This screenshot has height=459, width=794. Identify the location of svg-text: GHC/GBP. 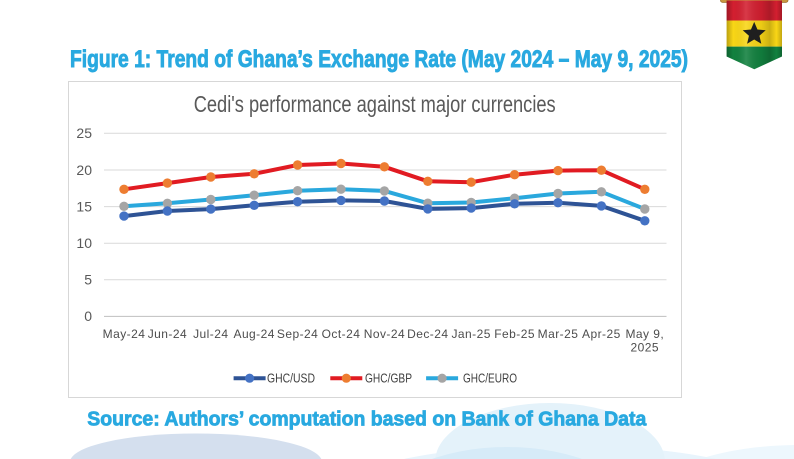
(388, 379).